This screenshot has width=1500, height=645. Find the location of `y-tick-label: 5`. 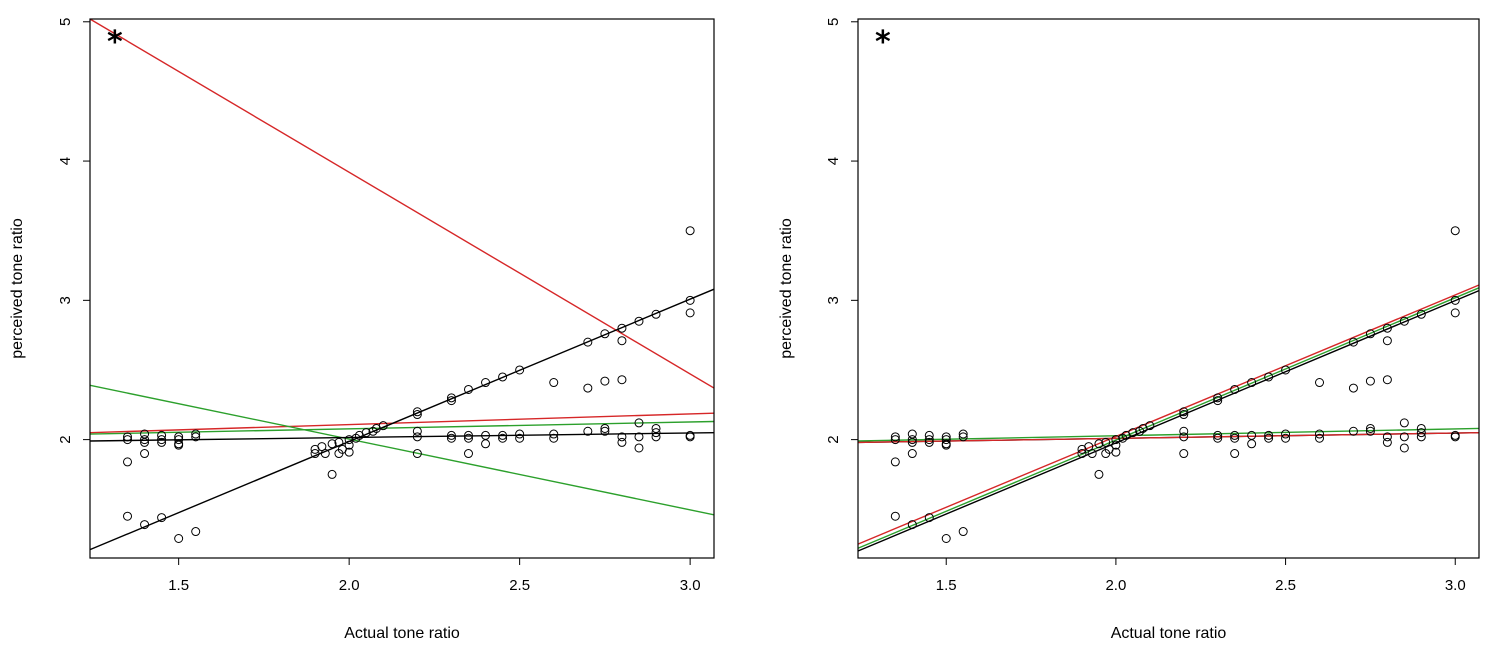

y-tick-label: 5 is located at coordinates (833, 22).